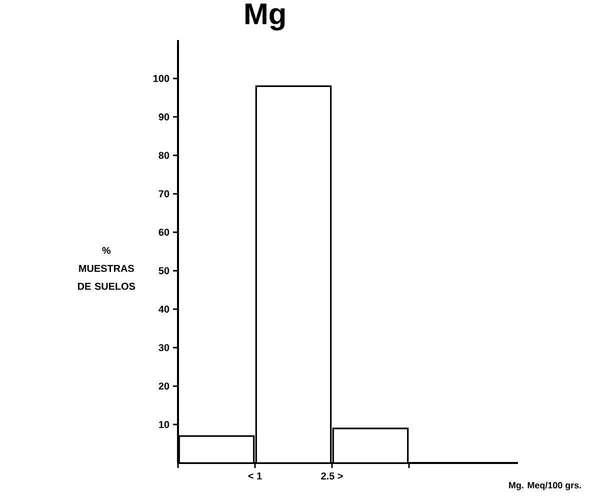 This screenshot has height=500, width=606. What do you see at coordinates (107, 268) in the screenshot?
I see `y-axis-title: % MUESTRAS DE SUELOS` at bounding box center [107, 268].